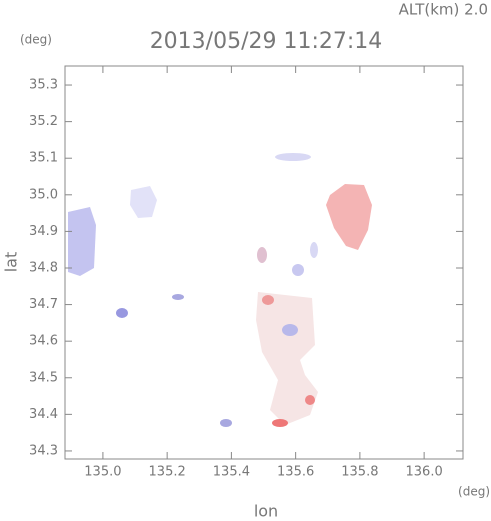 The height and width of the screenshot is (521, 491). I want to click on x-tick-label: 135.4, so click(231, 472).